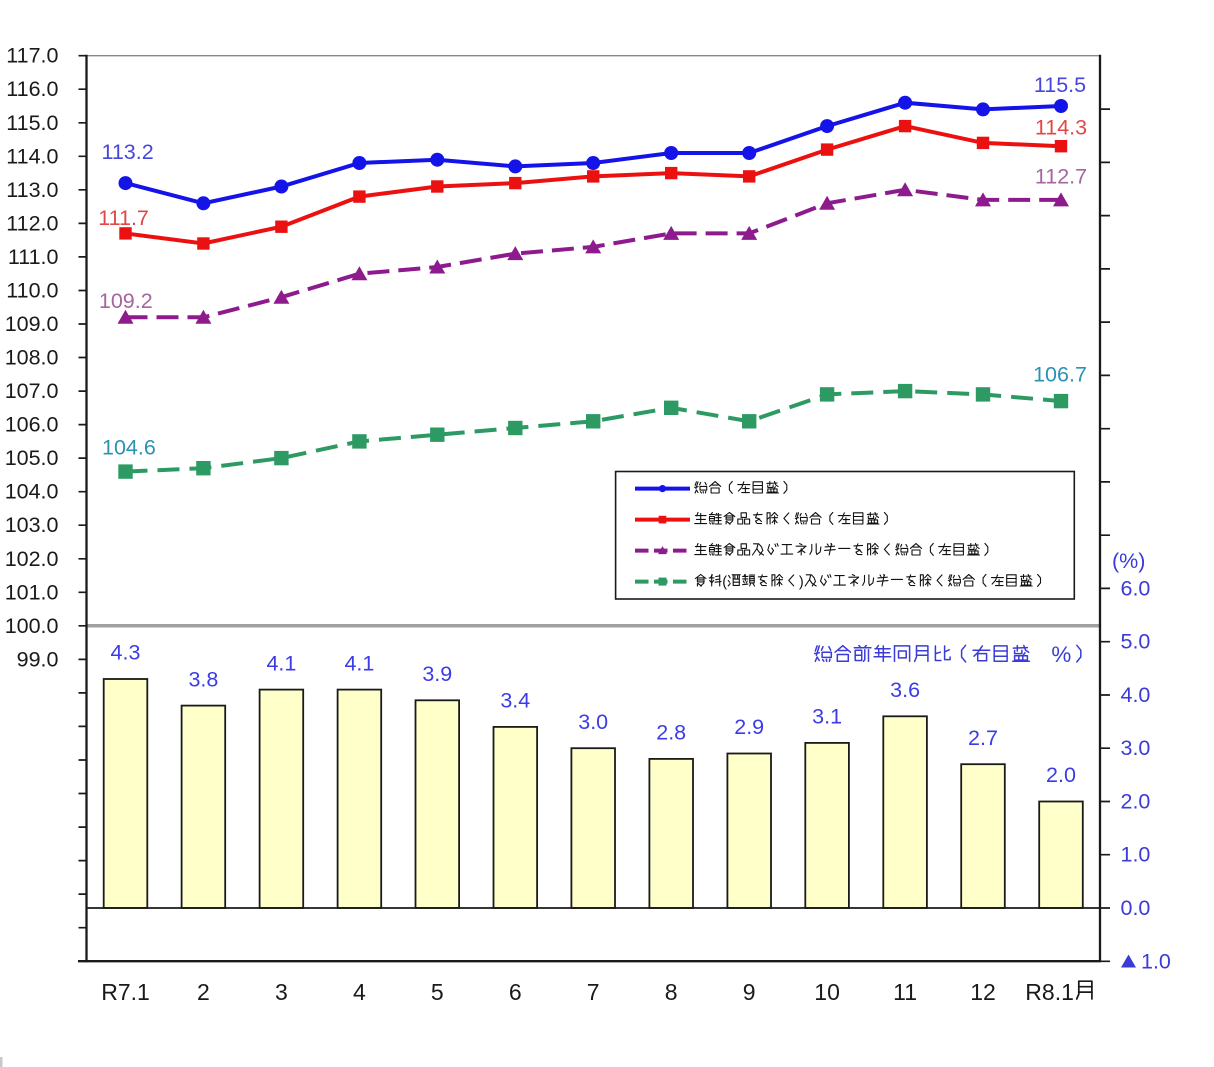 Image resolution: width=1214 pixels, height=1067 pixels. I want to click on svg-text: 2.9, so click(749, 727).